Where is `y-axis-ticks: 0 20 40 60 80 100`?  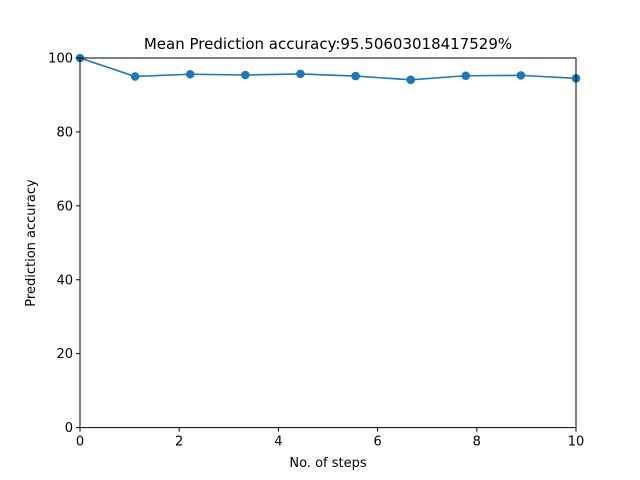
y-axis-ticks: 0 20 40 60 80 100 is located at coordinates (64, 244).